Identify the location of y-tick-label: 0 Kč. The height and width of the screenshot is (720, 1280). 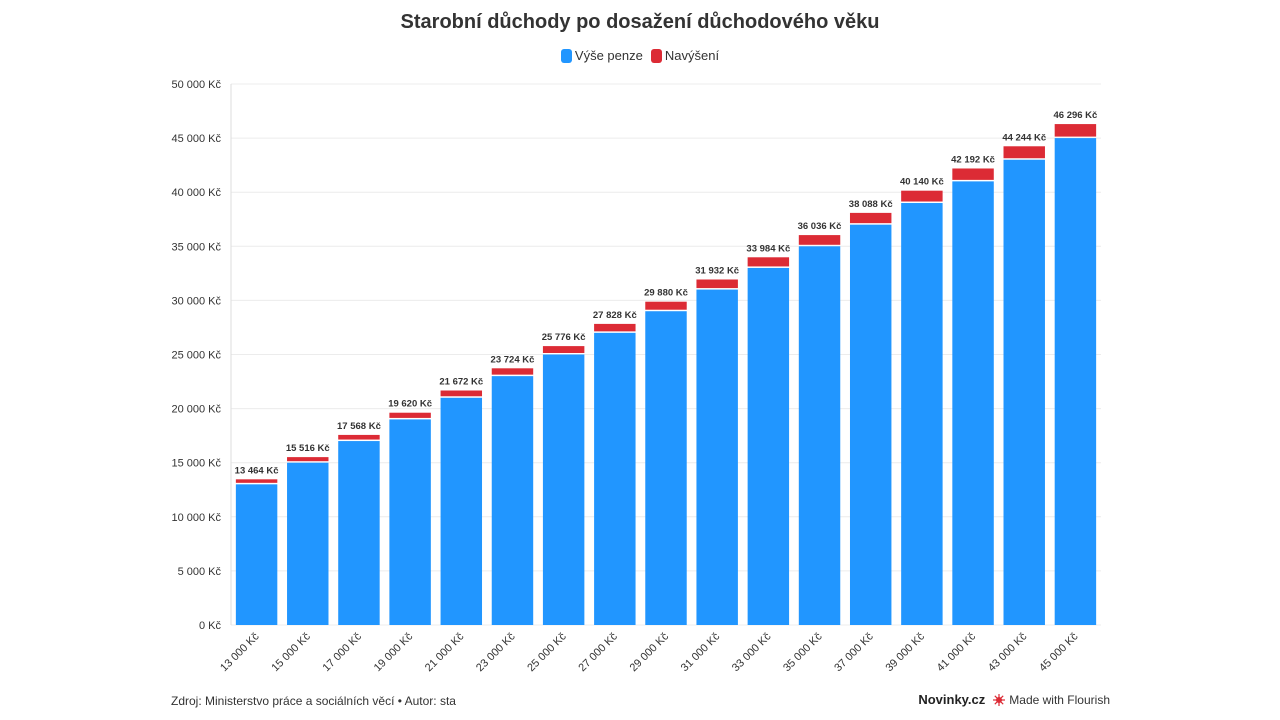
(210, 626).